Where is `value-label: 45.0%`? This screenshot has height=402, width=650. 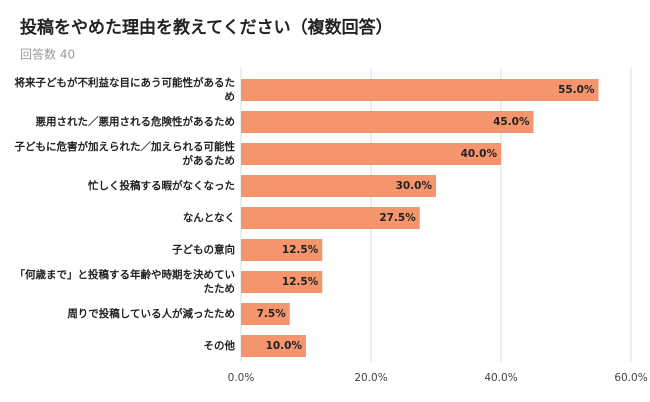 value-label: 45.0% is located at coordinates (511, 122).